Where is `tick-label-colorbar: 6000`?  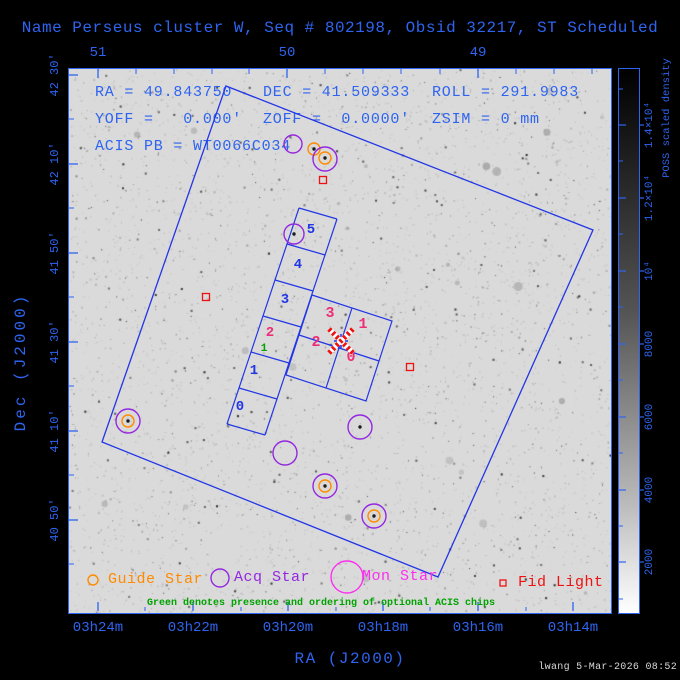
tick-label-colorbar: 6000 is located at coordinates (650, 417).